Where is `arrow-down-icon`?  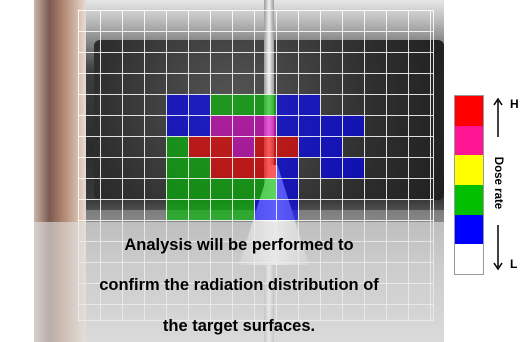 arrow-down-icon is located at coordinates (498, 248).